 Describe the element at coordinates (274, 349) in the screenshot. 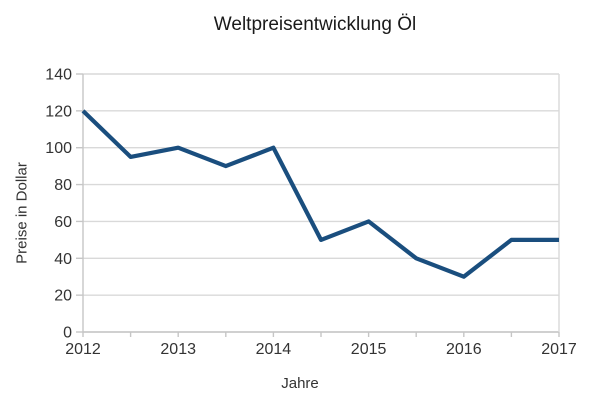

I see `x-tick-label: 2014` at that location.